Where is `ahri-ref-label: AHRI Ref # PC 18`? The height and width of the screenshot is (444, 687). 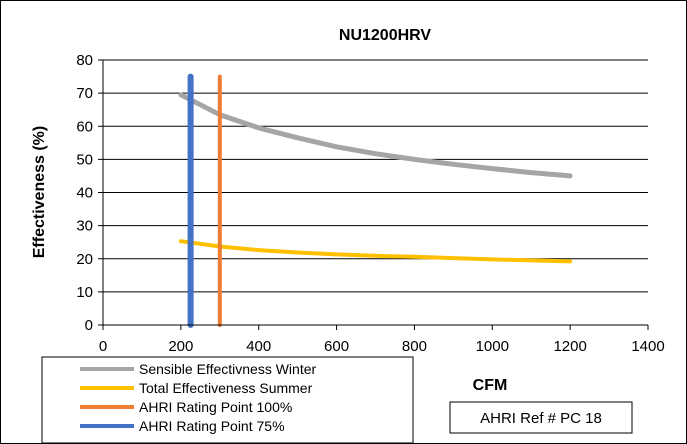 ahri-ref-label: AHRI Ref # PC 18 is located at coordinates (541, 418).